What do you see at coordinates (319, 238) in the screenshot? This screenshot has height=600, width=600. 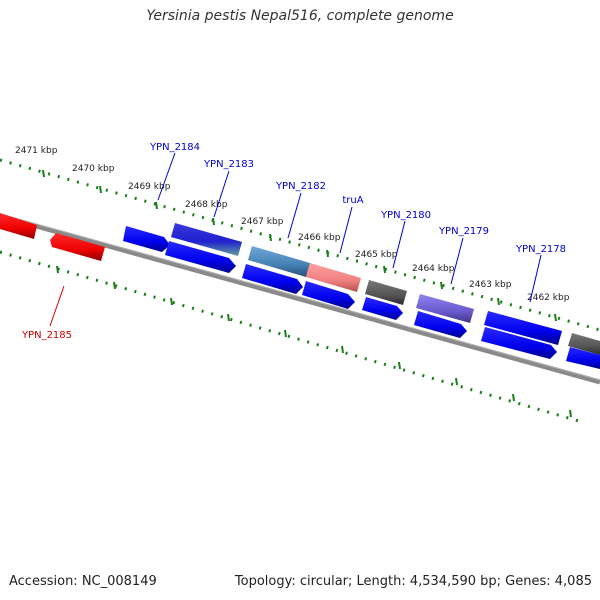 I see `scale-label: 2466 kbp` at bounding box center [319, 238].